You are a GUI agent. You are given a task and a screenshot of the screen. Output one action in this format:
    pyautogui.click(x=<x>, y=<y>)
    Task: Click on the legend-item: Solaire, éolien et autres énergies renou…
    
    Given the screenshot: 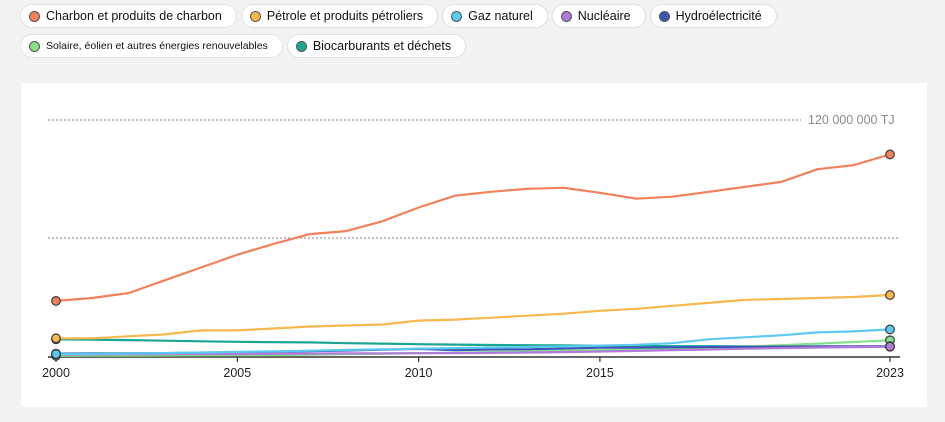 What is the action you would take?
    pyautogui.click(x=151, y=46)
    